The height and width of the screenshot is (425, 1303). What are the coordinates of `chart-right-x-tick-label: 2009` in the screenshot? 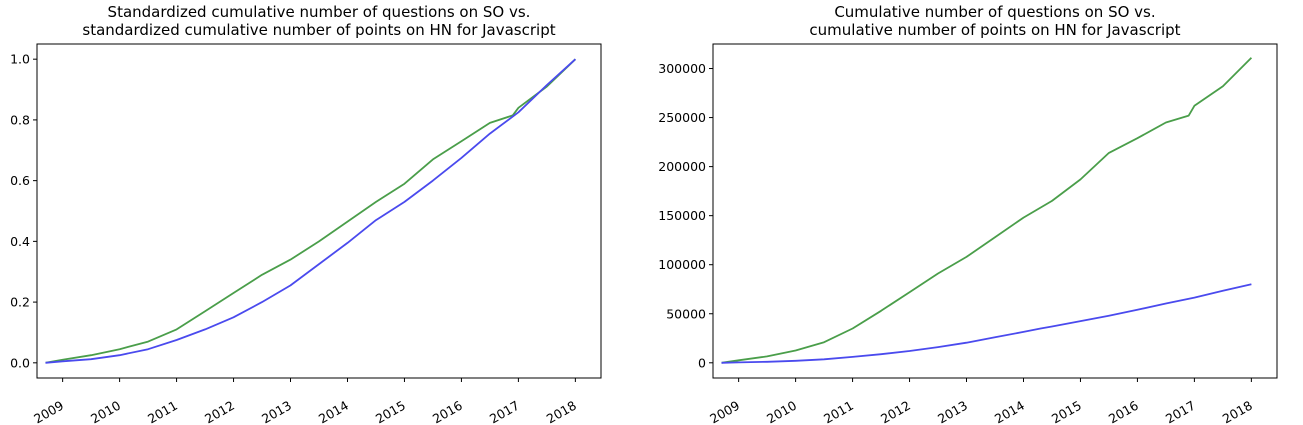 It's located at (724, 411).